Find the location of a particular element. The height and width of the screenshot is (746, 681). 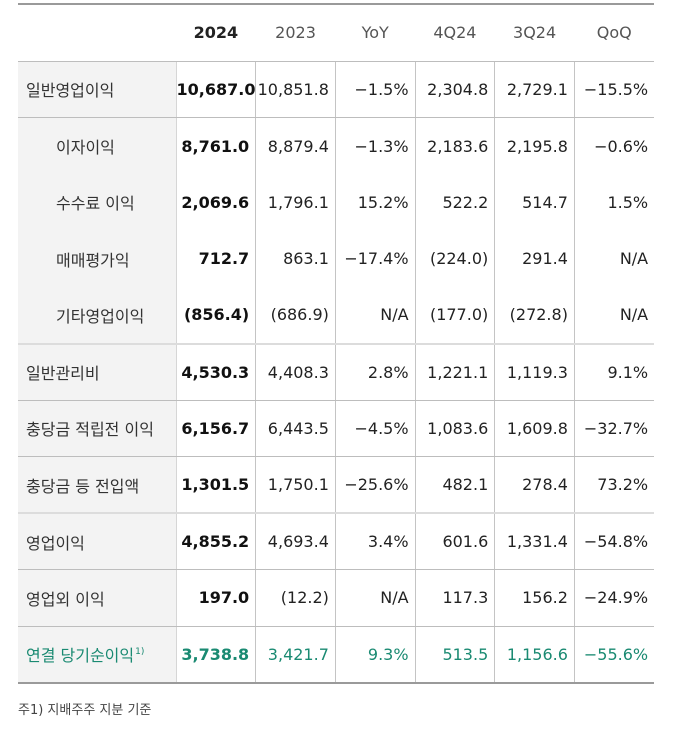

cell-3q24: 1,119.3 is located at coordinates (534, 372).